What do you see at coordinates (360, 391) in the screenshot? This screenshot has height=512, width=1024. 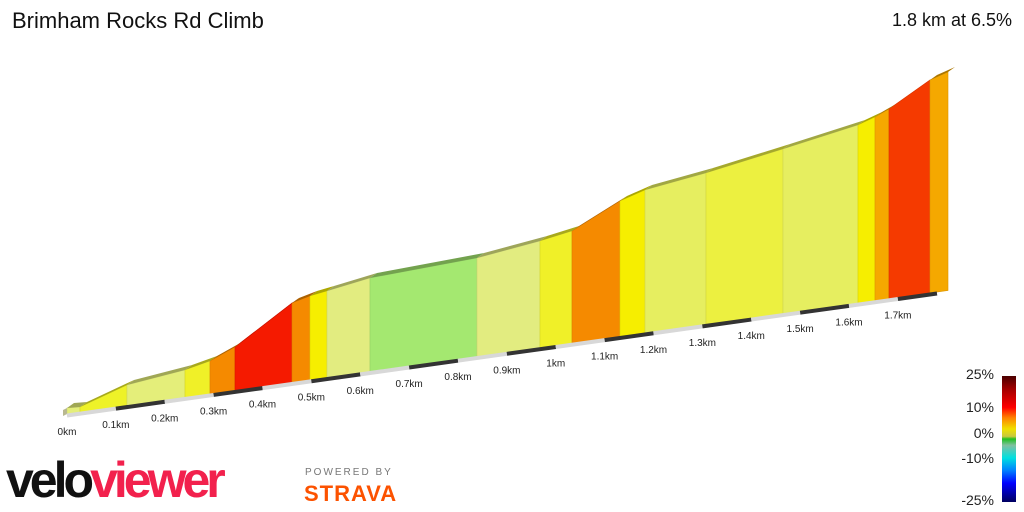 I see `distance-tick-label: 0.6km` at bounding box center [360, 391].